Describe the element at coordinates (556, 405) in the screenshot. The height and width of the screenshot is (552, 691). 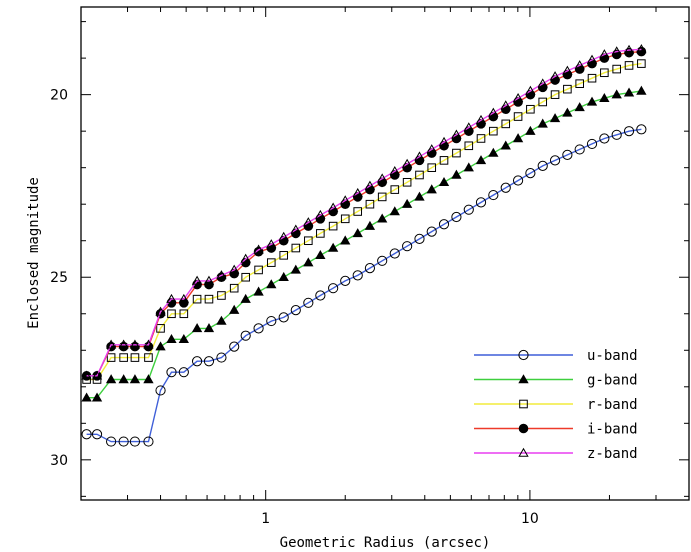
I see `legend: u-band g-band r-band i-band z-band` at that location.